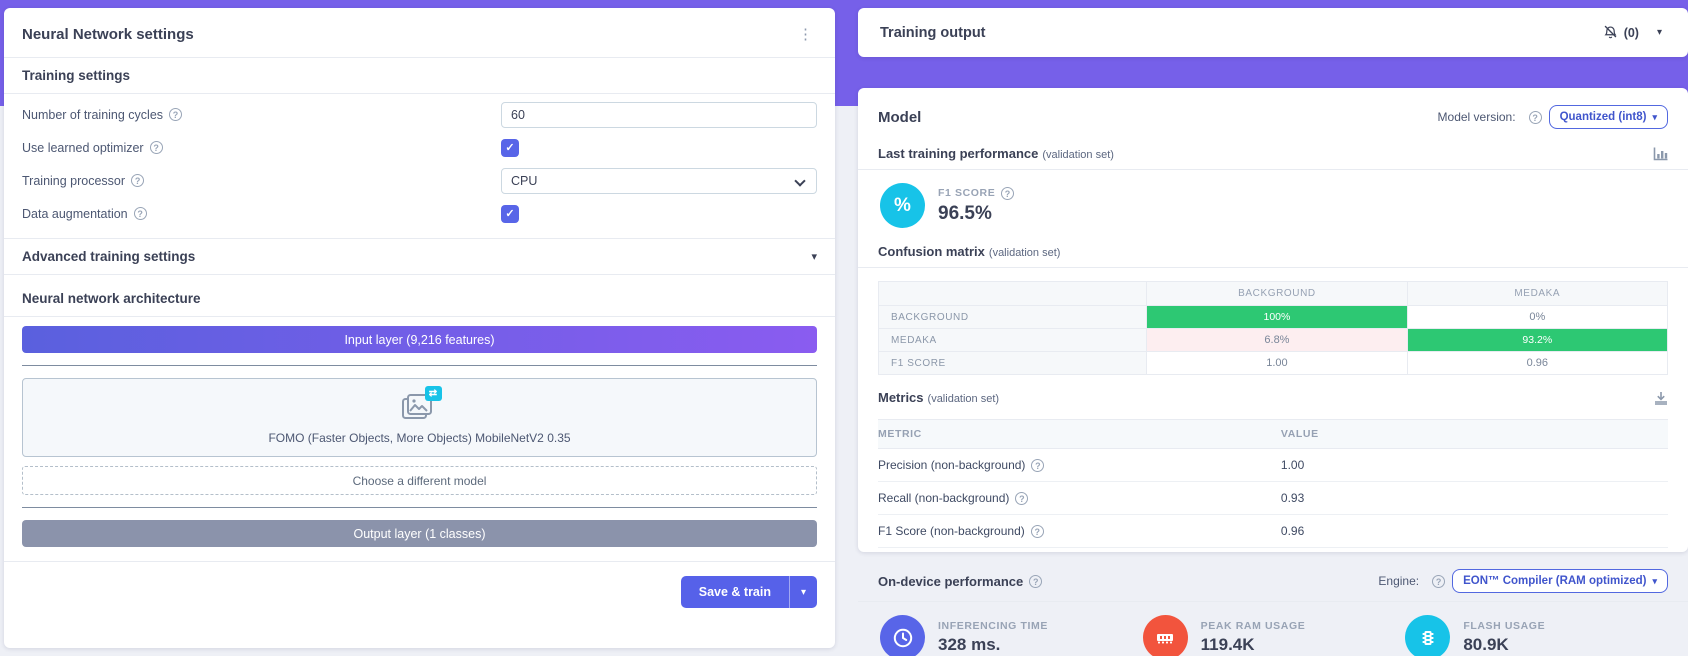  I want to click on f1-score-block: % F1 SCORE 96.5%, so click(1273, 204).